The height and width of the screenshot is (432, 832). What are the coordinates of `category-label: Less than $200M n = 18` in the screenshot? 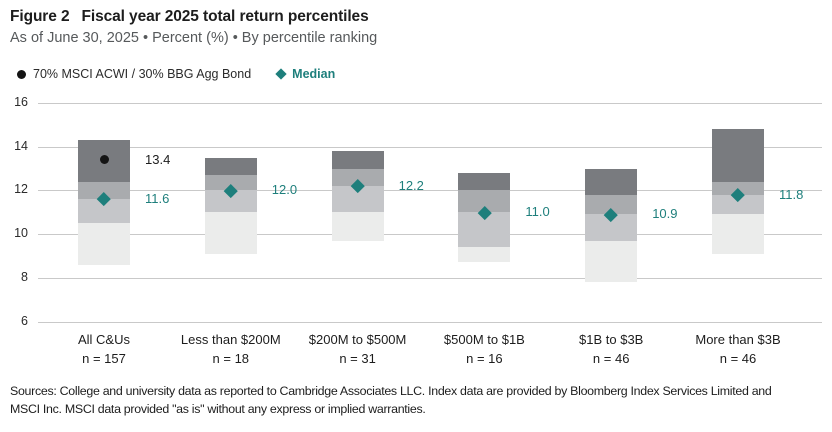 It's located at (231, 350).